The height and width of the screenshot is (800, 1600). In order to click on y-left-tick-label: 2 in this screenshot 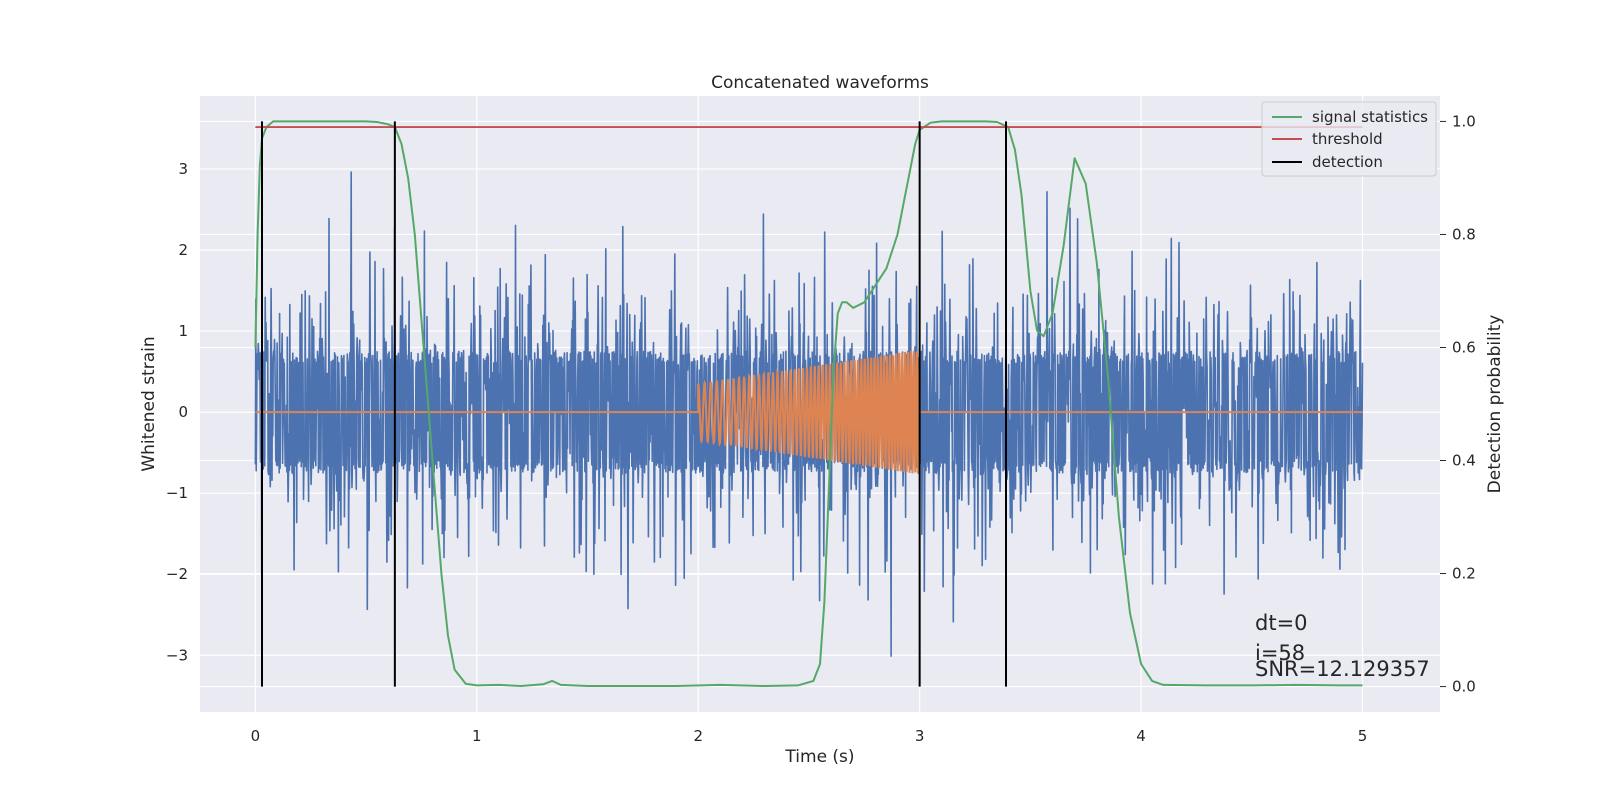, I will do `click(183, 250)`.